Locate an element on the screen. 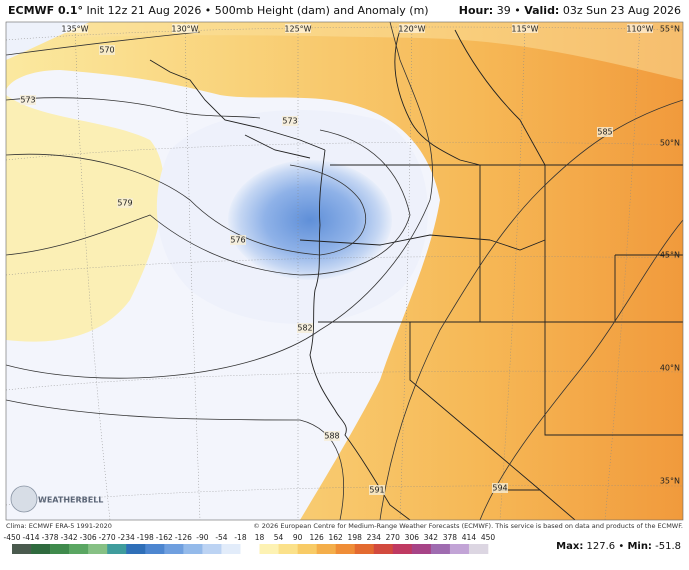  model: ECMWF 0.1° is located at coordinates (45, 10).